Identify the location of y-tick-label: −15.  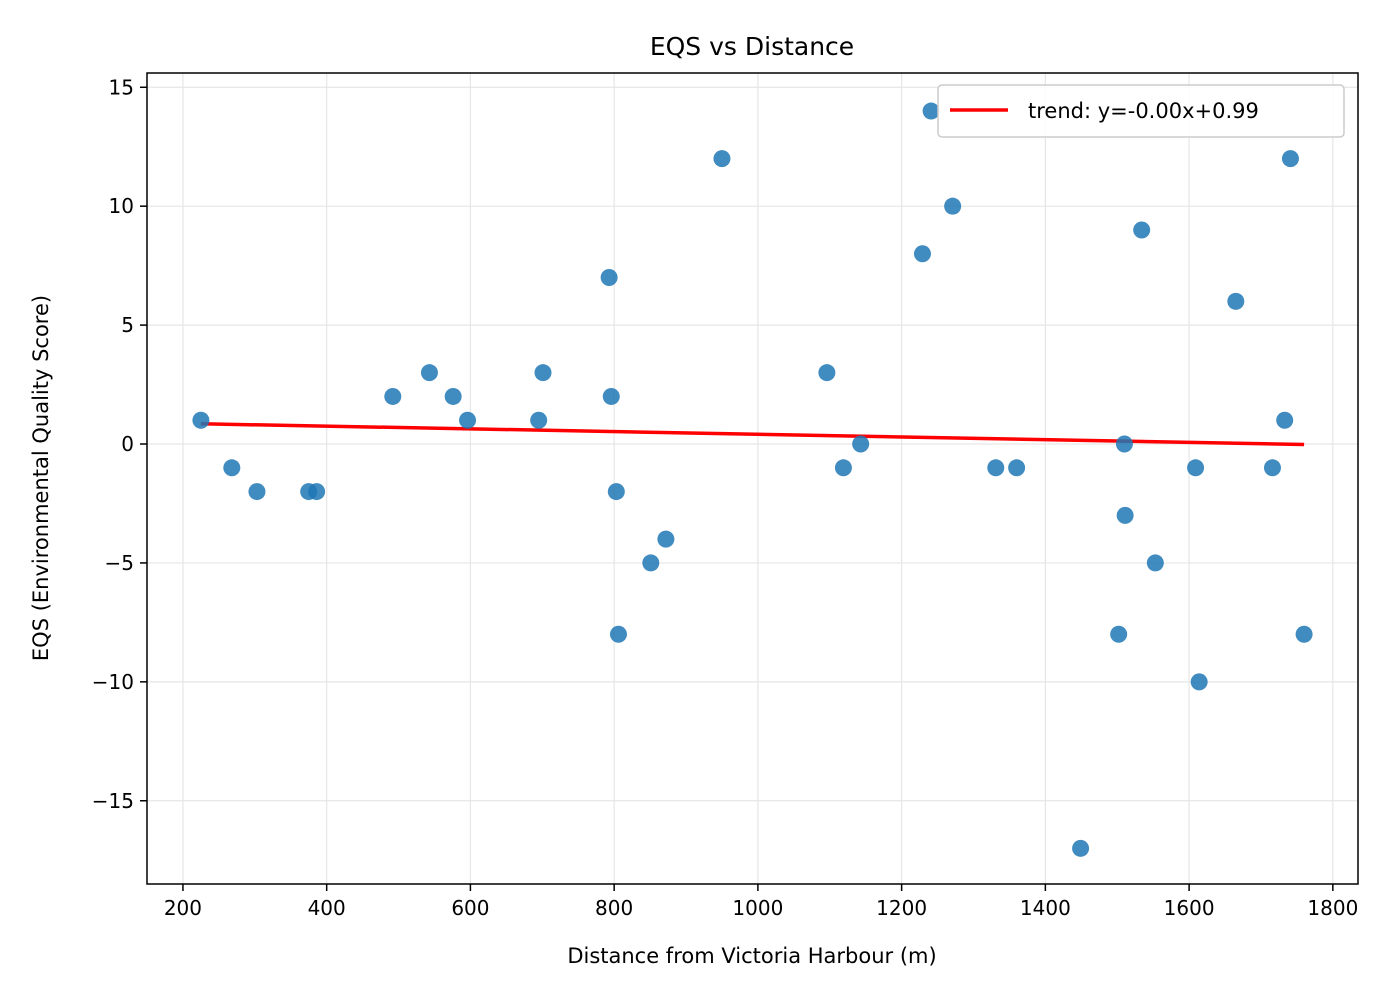
(113, 801).